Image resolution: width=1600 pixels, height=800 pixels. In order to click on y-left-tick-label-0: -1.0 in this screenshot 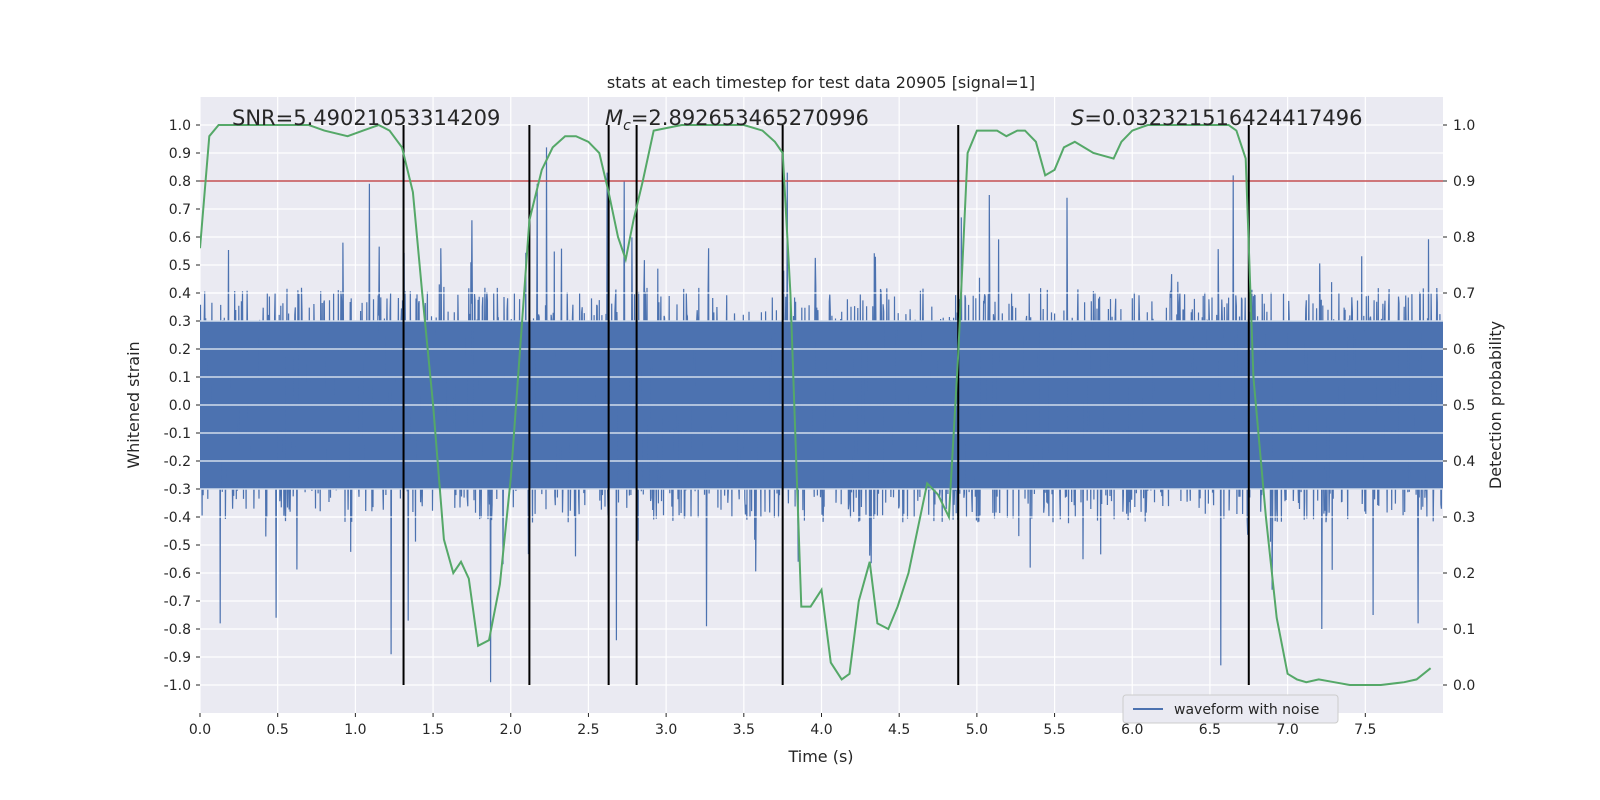, I will do `click(177, 686)`.